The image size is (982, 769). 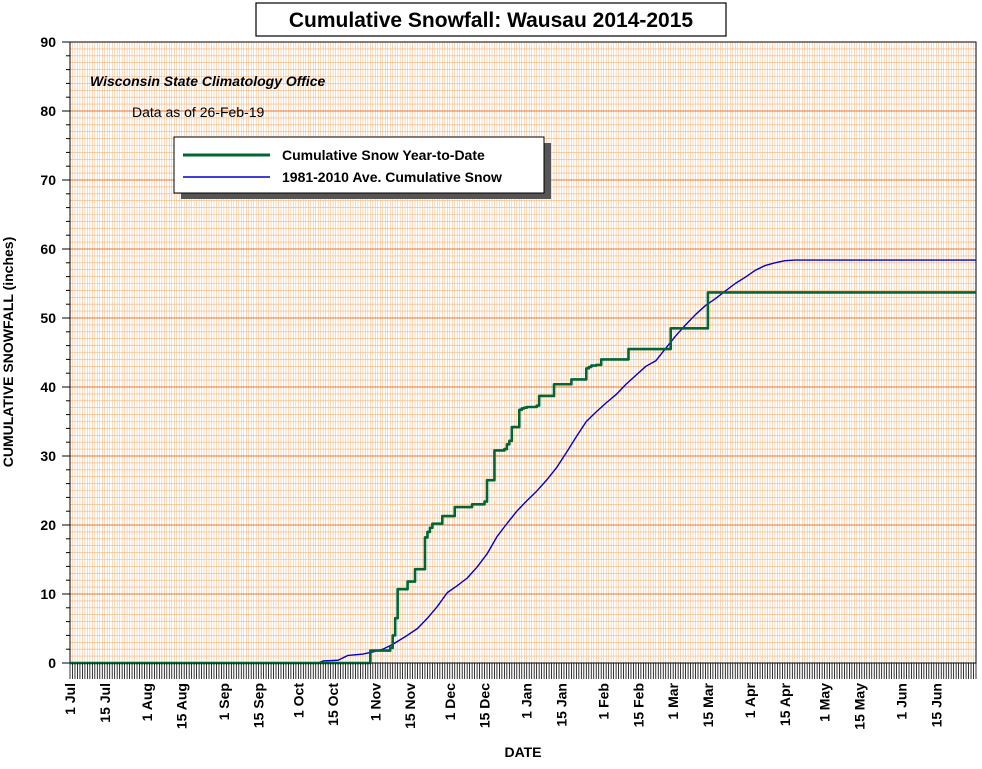 What do you see at coordinates (52, 663) in the screenshot?
I see `y-tick-label: 0` at bounding box center [52, 663].